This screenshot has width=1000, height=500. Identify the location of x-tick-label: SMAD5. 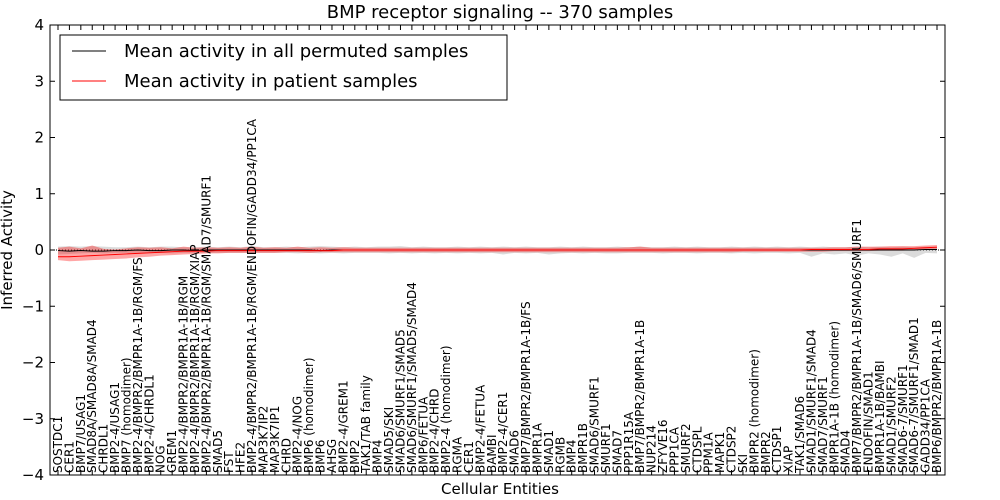
(218, 451).